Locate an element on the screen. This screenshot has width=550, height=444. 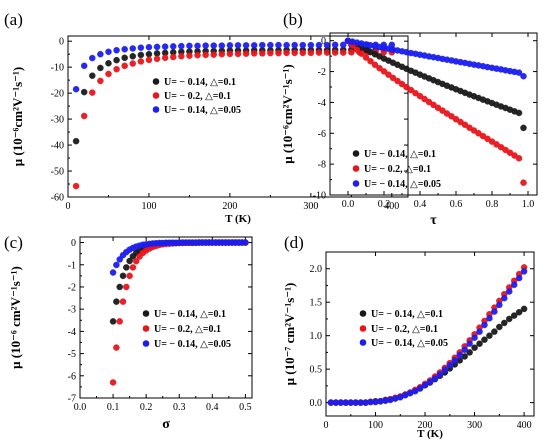
x-axis-label: σ is located at coordinates (166, 424).